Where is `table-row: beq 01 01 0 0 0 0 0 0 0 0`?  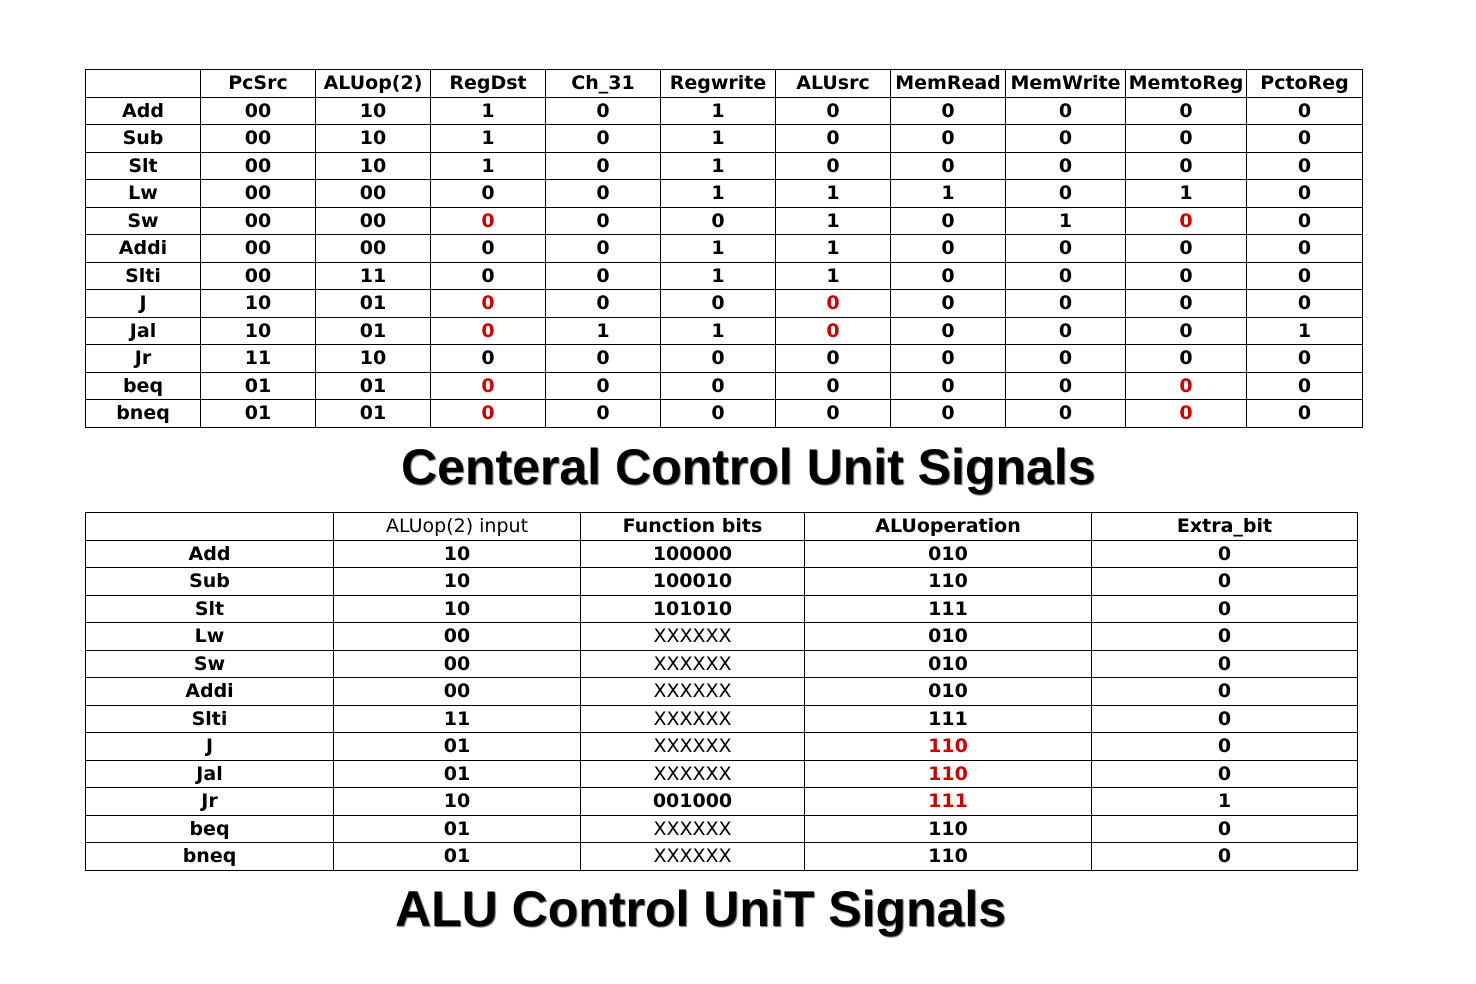 table-row: beq 01 01 0 0 0 0 0 0 0 0 is located at coordinates (724, 385).